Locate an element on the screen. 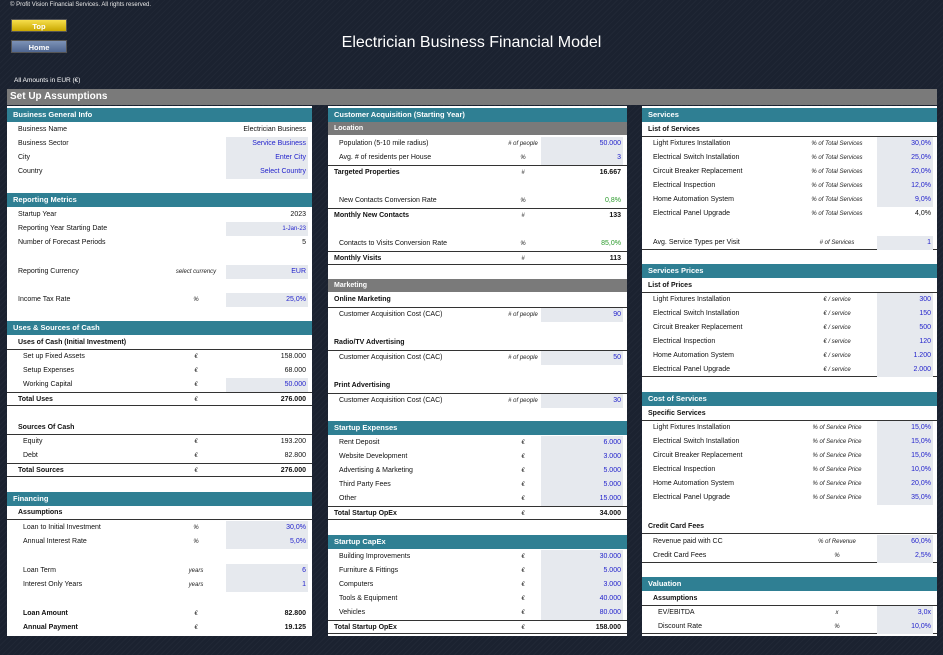 This screenshot has width=943, height=655. contacts-rate-value: 0,8% is located at coordinates (613, 200).